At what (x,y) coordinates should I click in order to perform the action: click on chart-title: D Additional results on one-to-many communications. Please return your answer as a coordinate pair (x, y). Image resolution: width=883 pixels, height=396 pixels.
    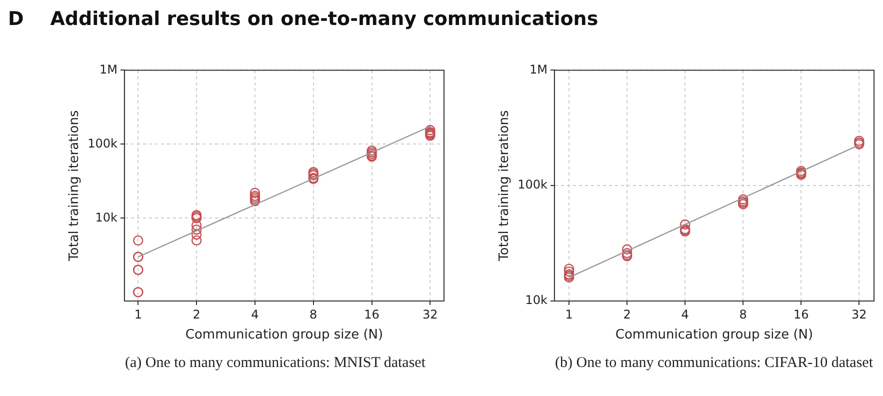
    Looking at the image, I should click on (303, 19).